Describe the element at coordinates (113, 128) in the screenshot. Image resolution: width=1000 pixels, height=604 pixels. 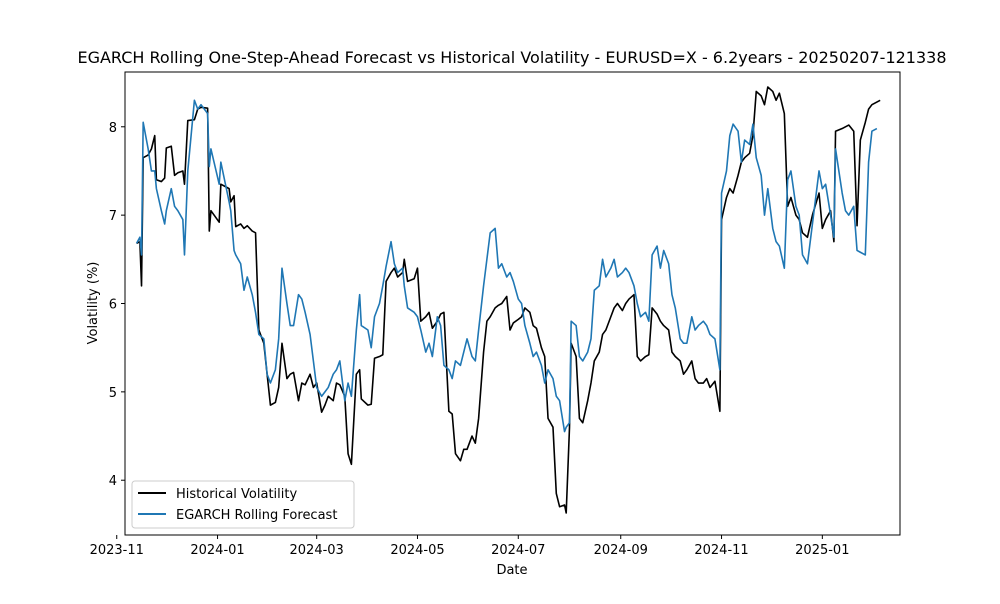
I see `y-tick-label: 8` at that location.